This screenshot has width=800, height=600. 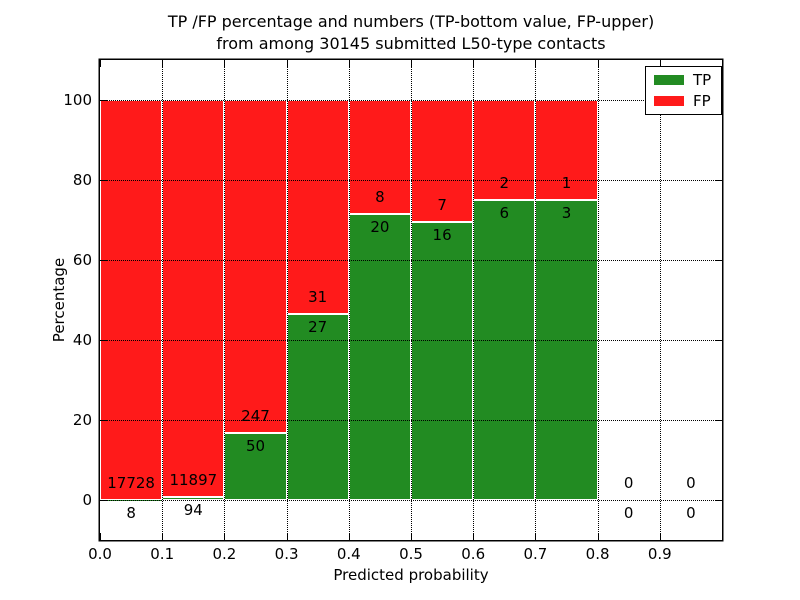 I want to click on y-tick-label: 100, so click(x=77, y=100).